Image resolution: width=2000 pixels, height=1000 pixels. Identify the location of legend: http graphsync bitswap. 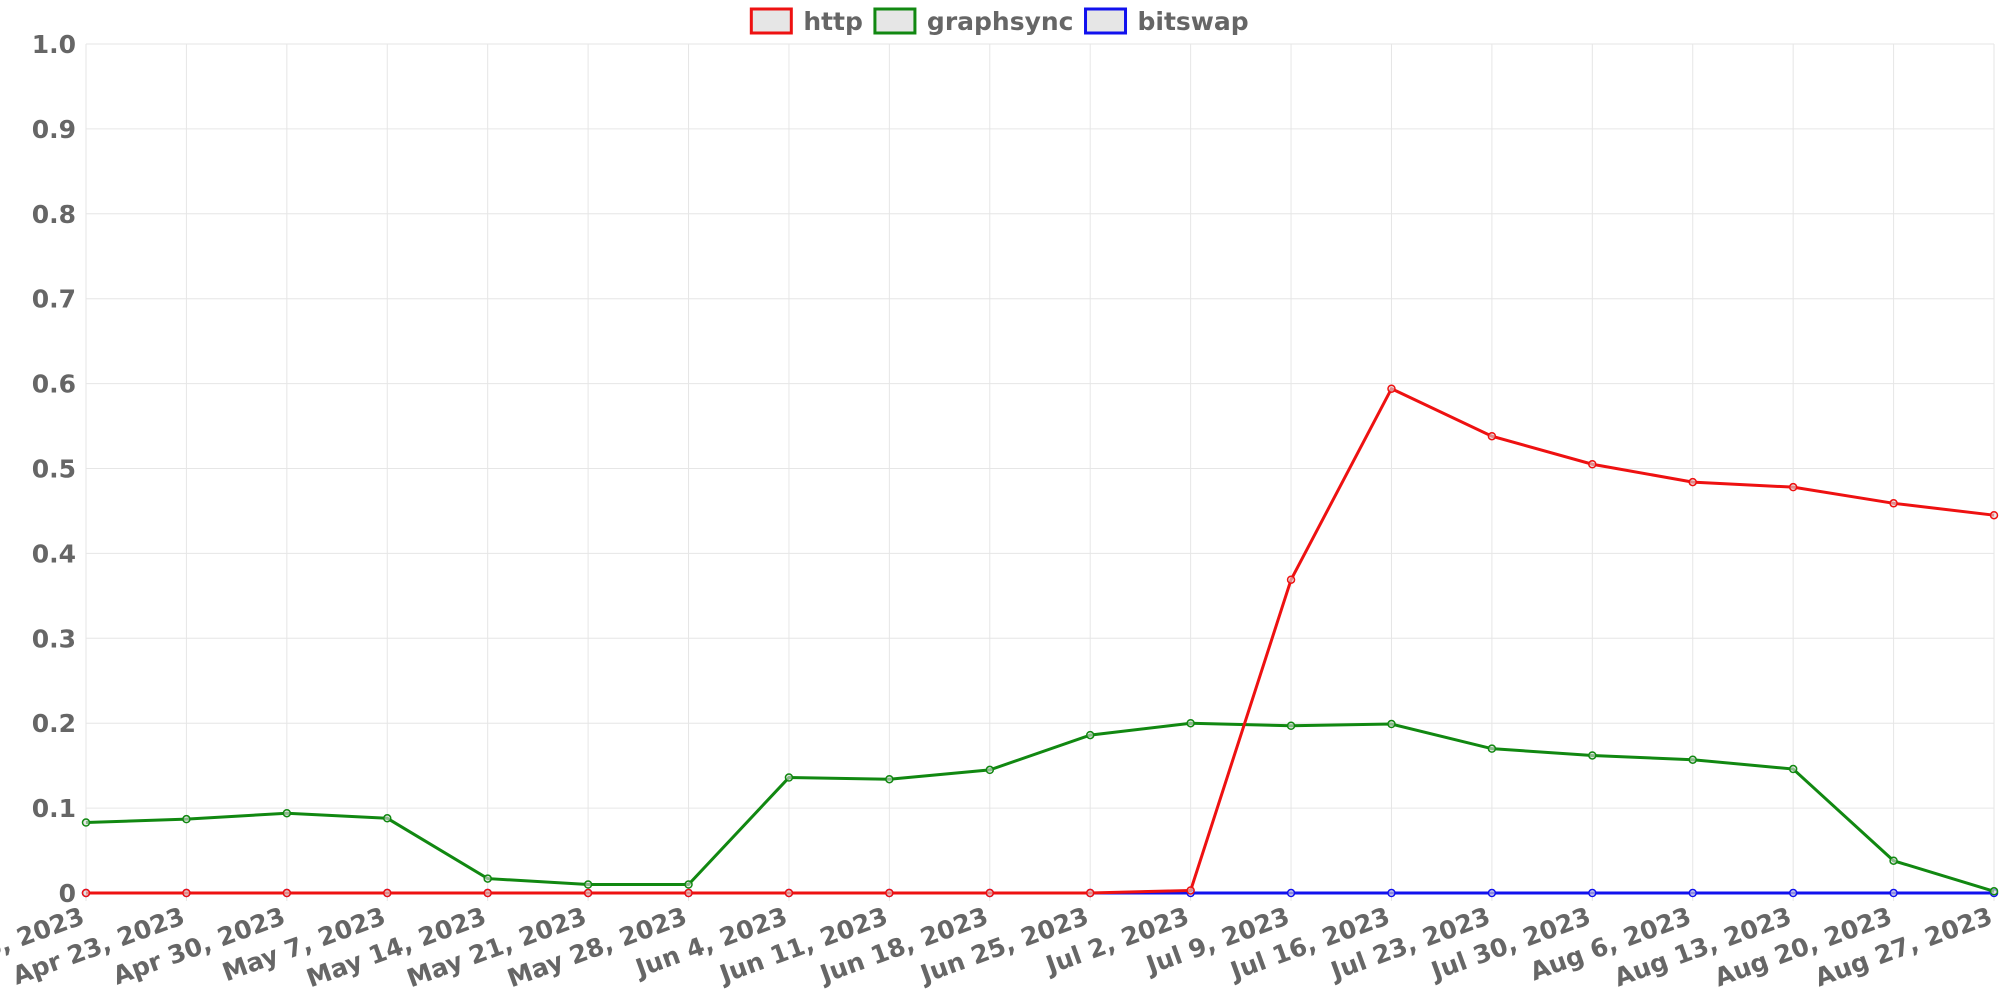
(999, 21).